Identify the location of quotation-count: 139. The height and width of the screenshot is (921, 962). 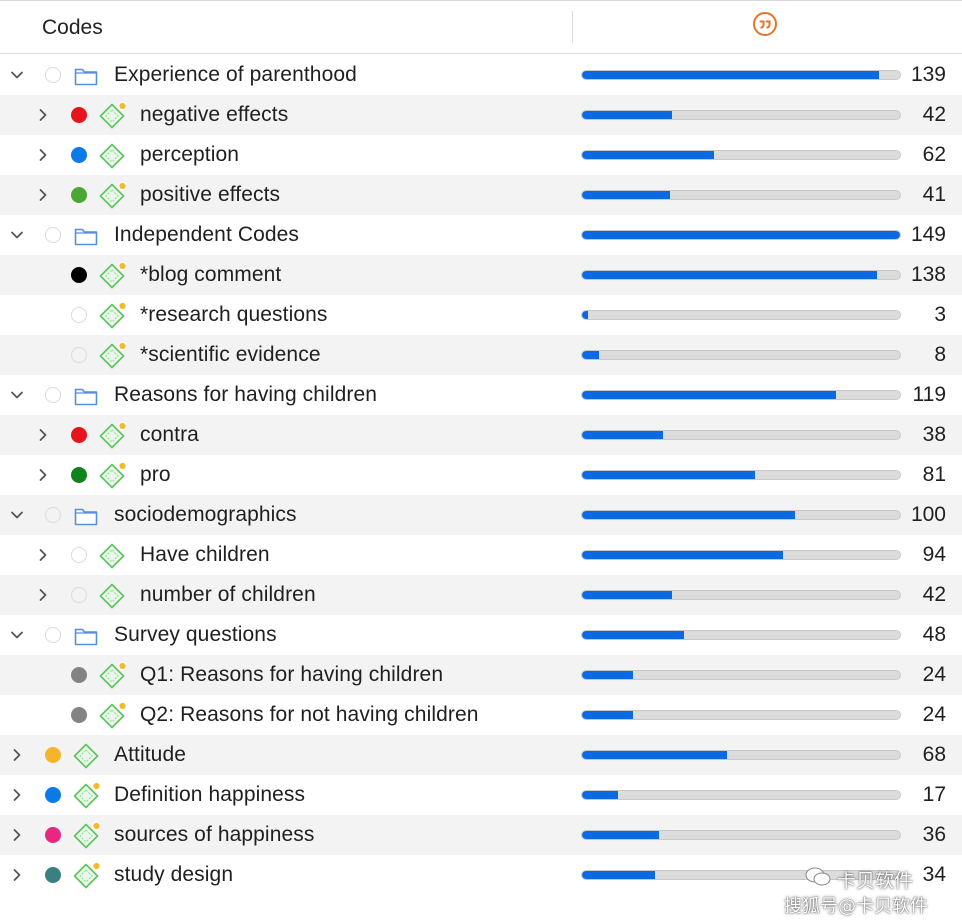
(928, 74).